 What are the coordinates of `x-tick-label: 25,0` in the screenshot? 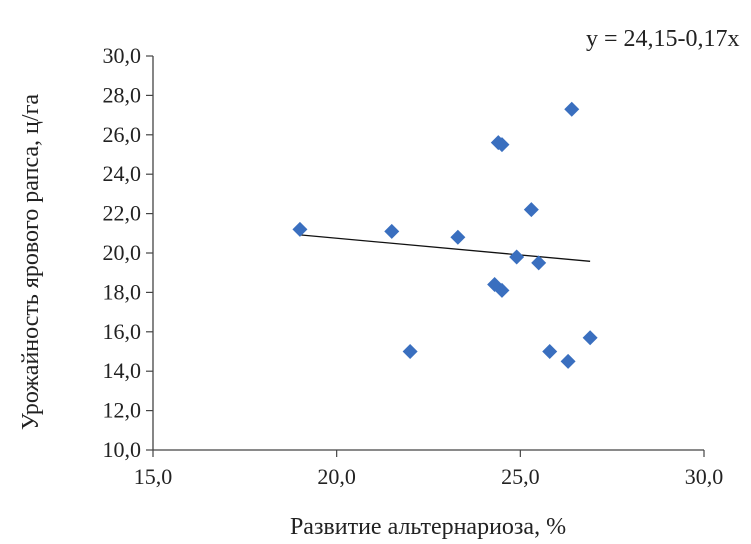 It's located at (520, 476).